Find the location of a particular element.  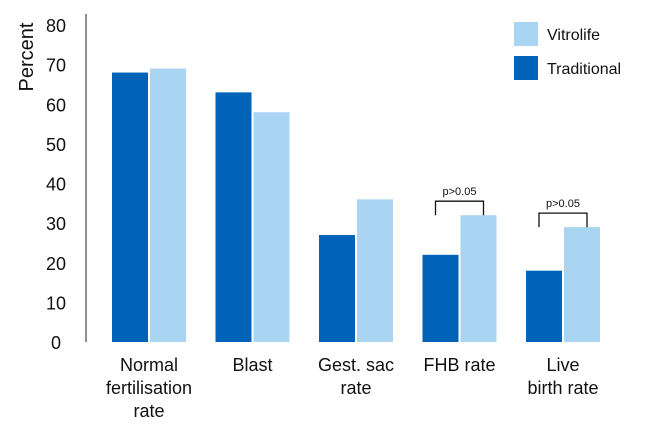

y-tick-label: 70 is located at coordinates (56, 66).